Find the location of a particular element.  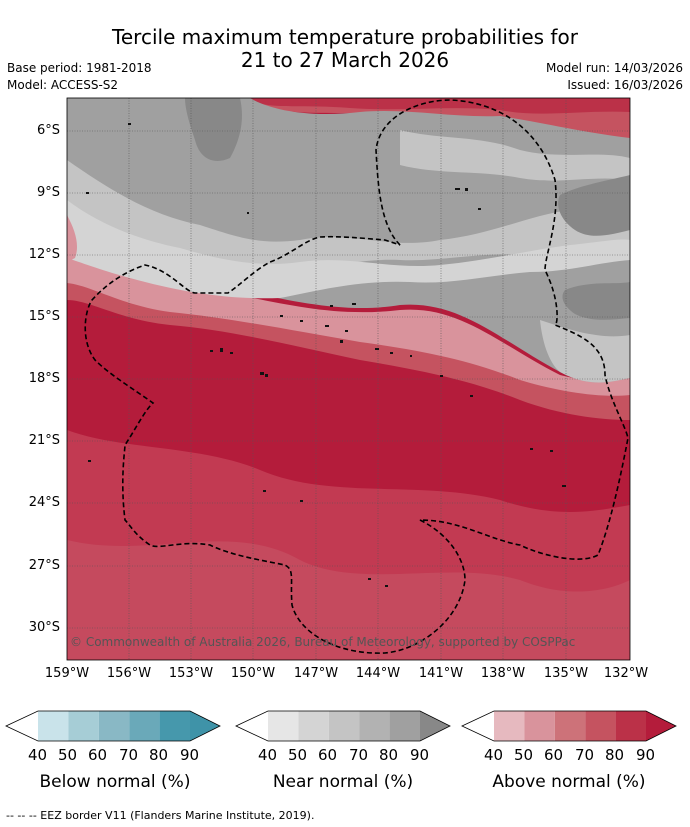

colorbar-near-tick: 90 is located at coordinates (420, 755).